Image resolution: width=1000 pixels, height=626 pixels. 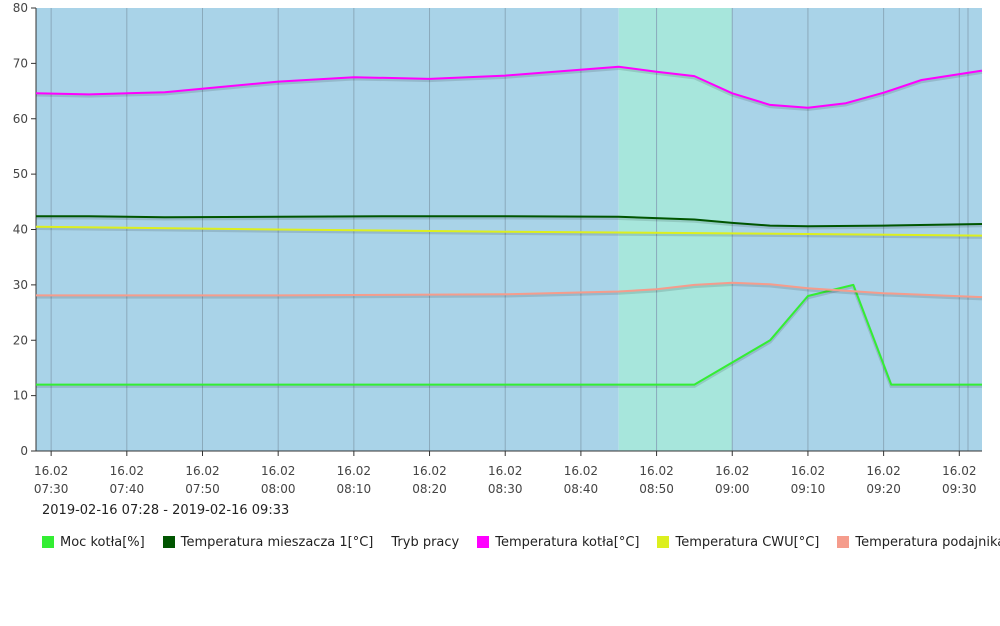 What do you see at coordinates (354, 489) in the screenshot?
I see `x-tick-label-time: 08:10` at bounding box center [354, 489].